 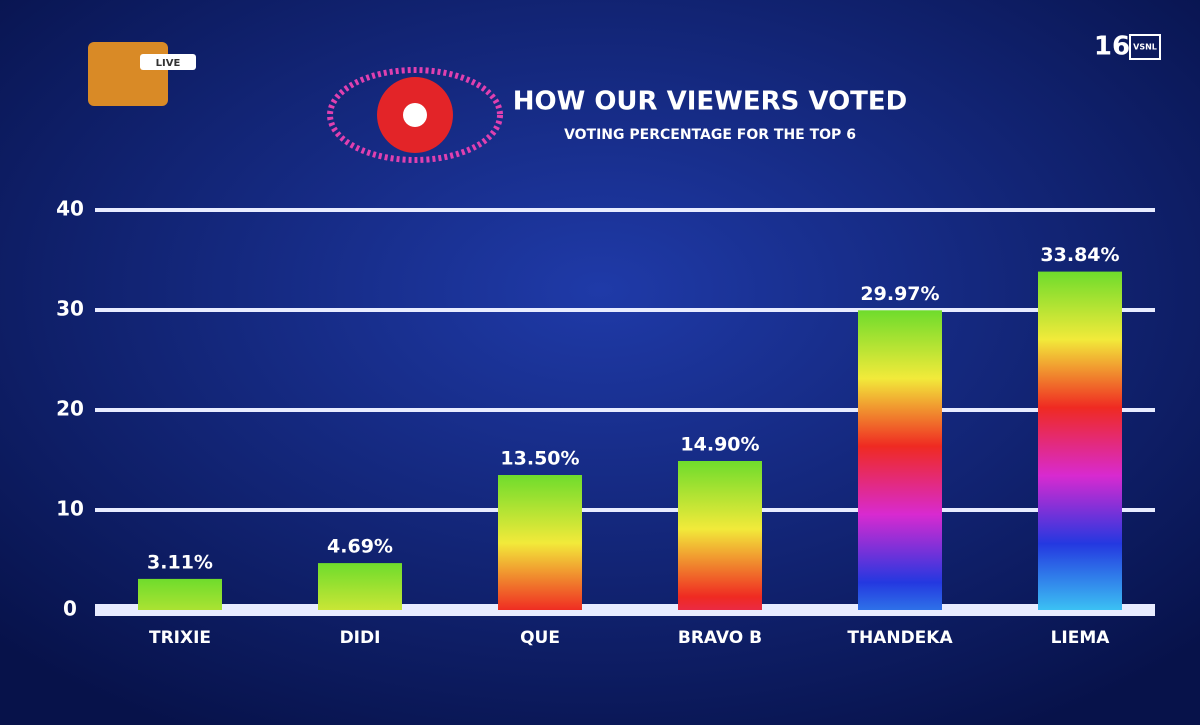 I want to click on value-label: 13.50%, so click(x=539, y=459).